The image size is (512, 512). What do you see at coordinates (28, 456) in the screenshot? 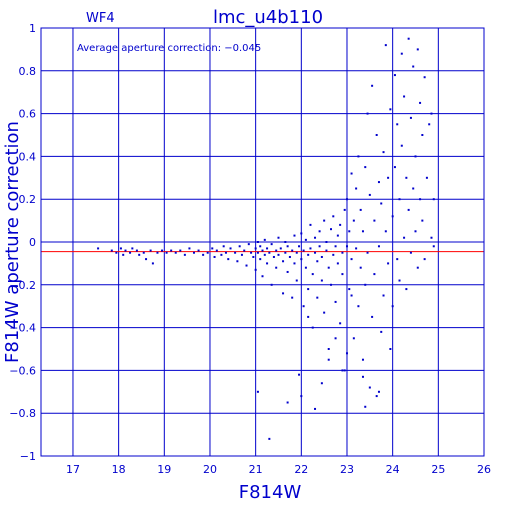
I see `y-tick-label: −1` at bounding box center [28, 456].